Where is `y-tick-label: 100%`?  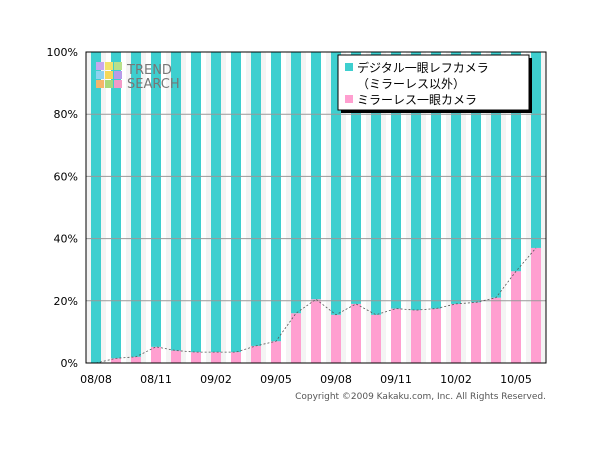 y-tick-label: 100% is located at coordinates (62, 52).